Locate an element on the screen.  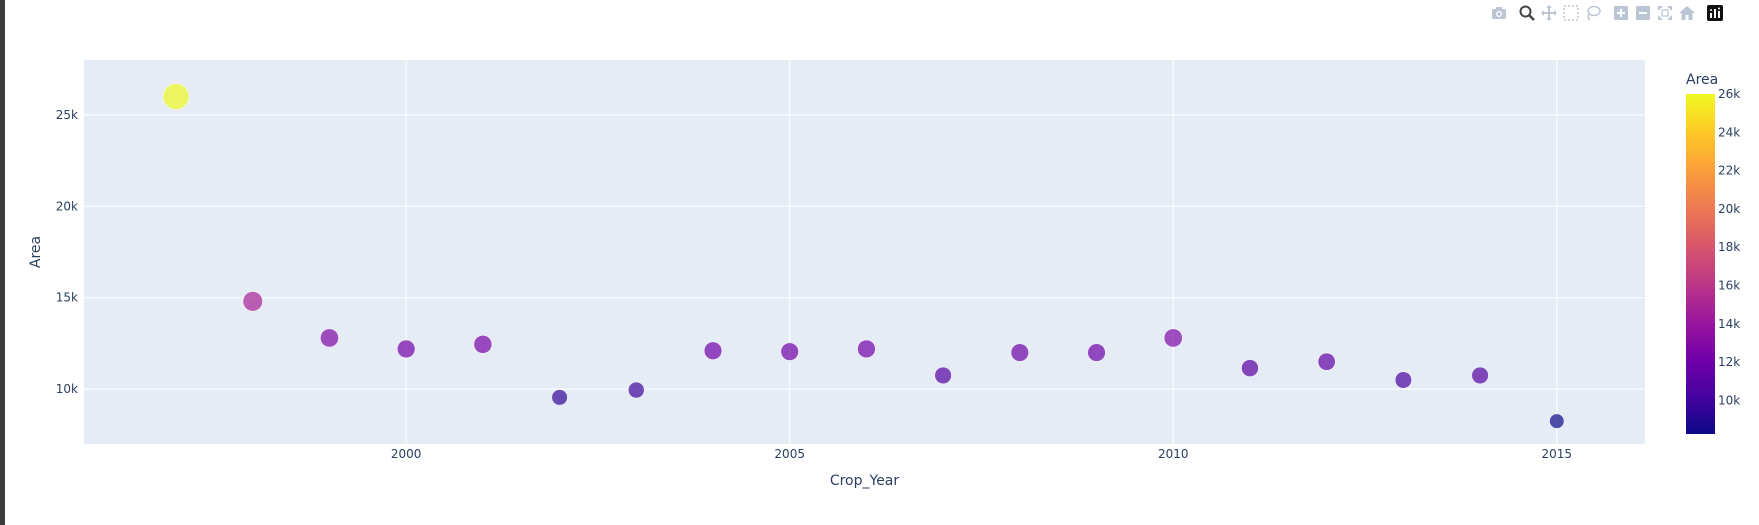
autoscale-icon is located at coordinates (1665, 13).